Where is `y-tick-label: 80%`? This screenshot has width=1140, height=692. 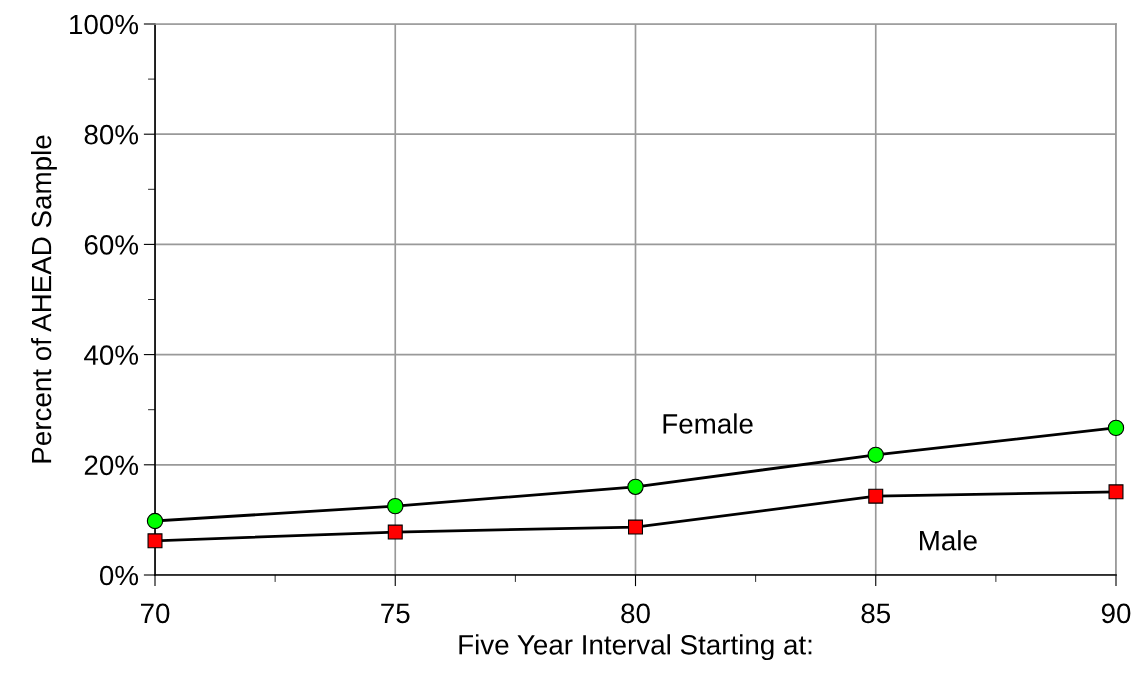 y-tick-label: 80% is located at coordinates (111, 134).